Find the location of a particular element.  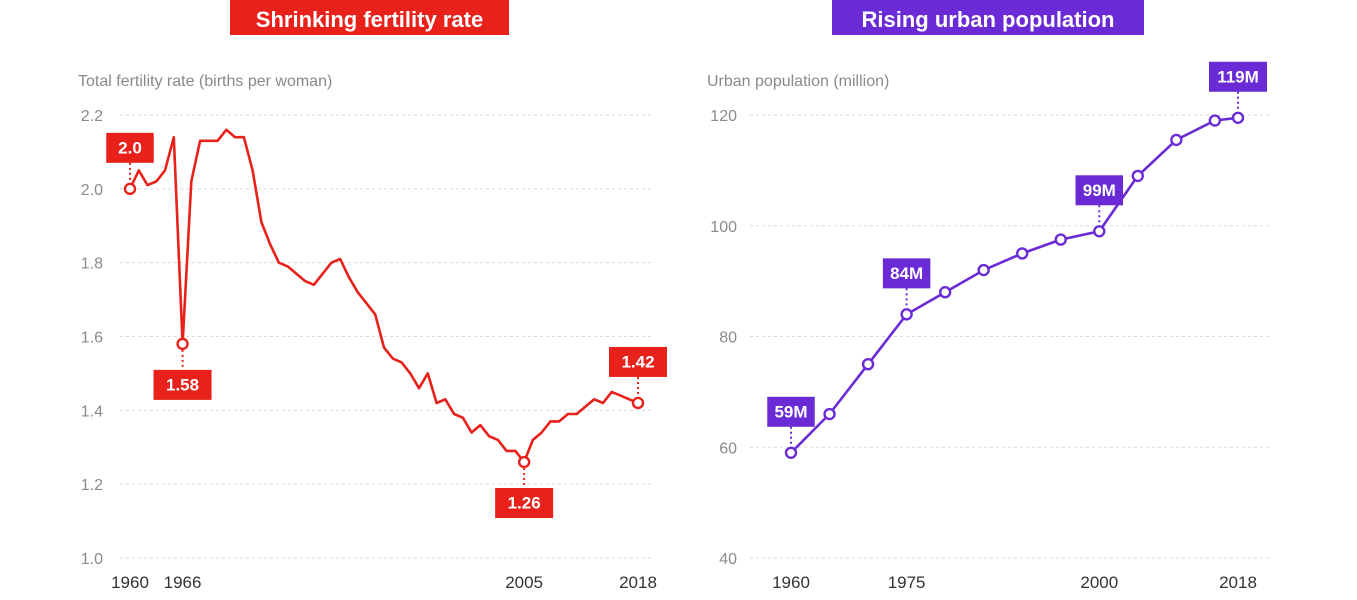

annotation-label: 59M is located at coordinates (790, 411).